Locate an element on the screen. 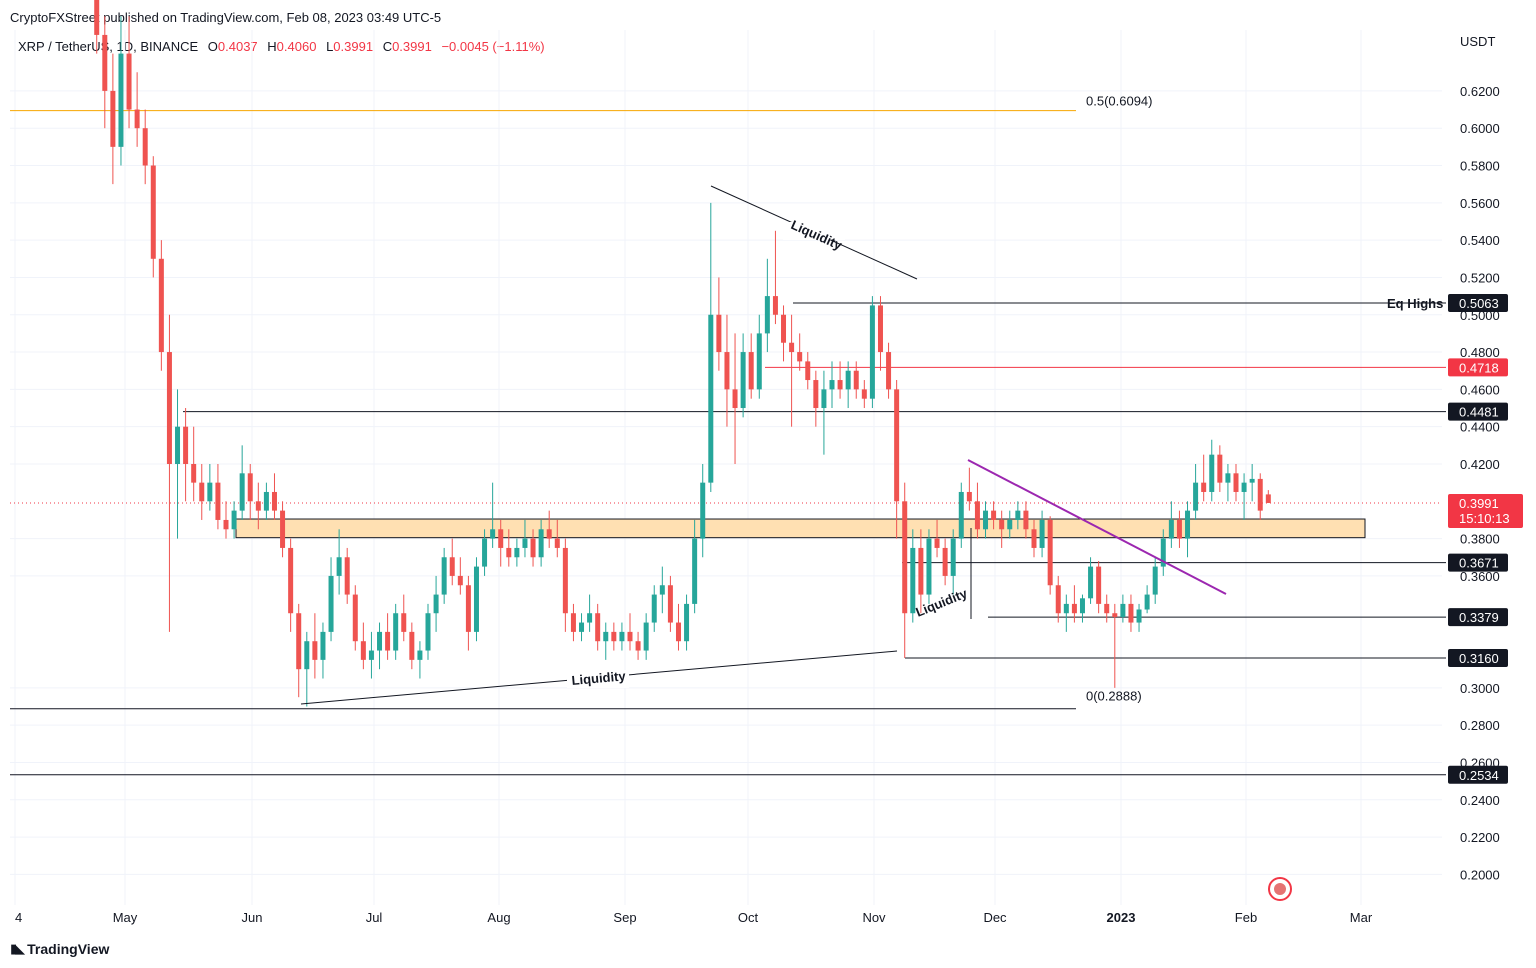 This screenshot has width=1536, height=968. countdown-label: 15:10:13 is located at coordinates (1484, 518).